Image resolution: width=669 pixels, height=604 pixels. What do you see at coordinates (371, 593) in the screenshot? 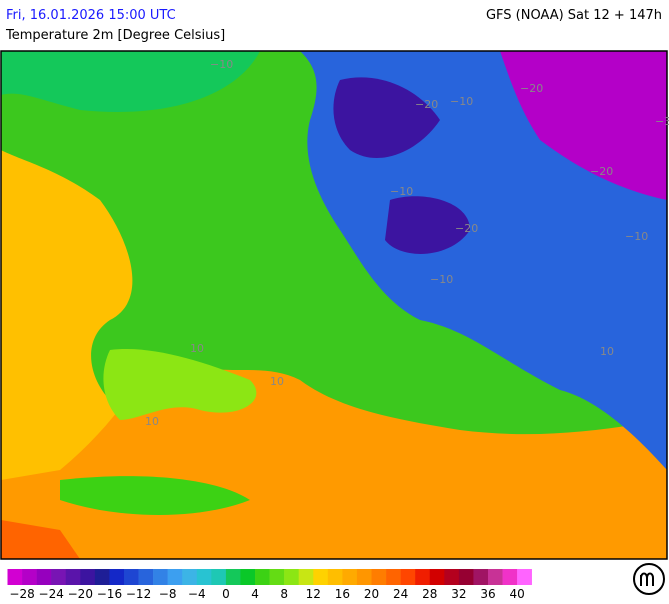
I see `legend-label: 20` at bounding box center [371, 593].